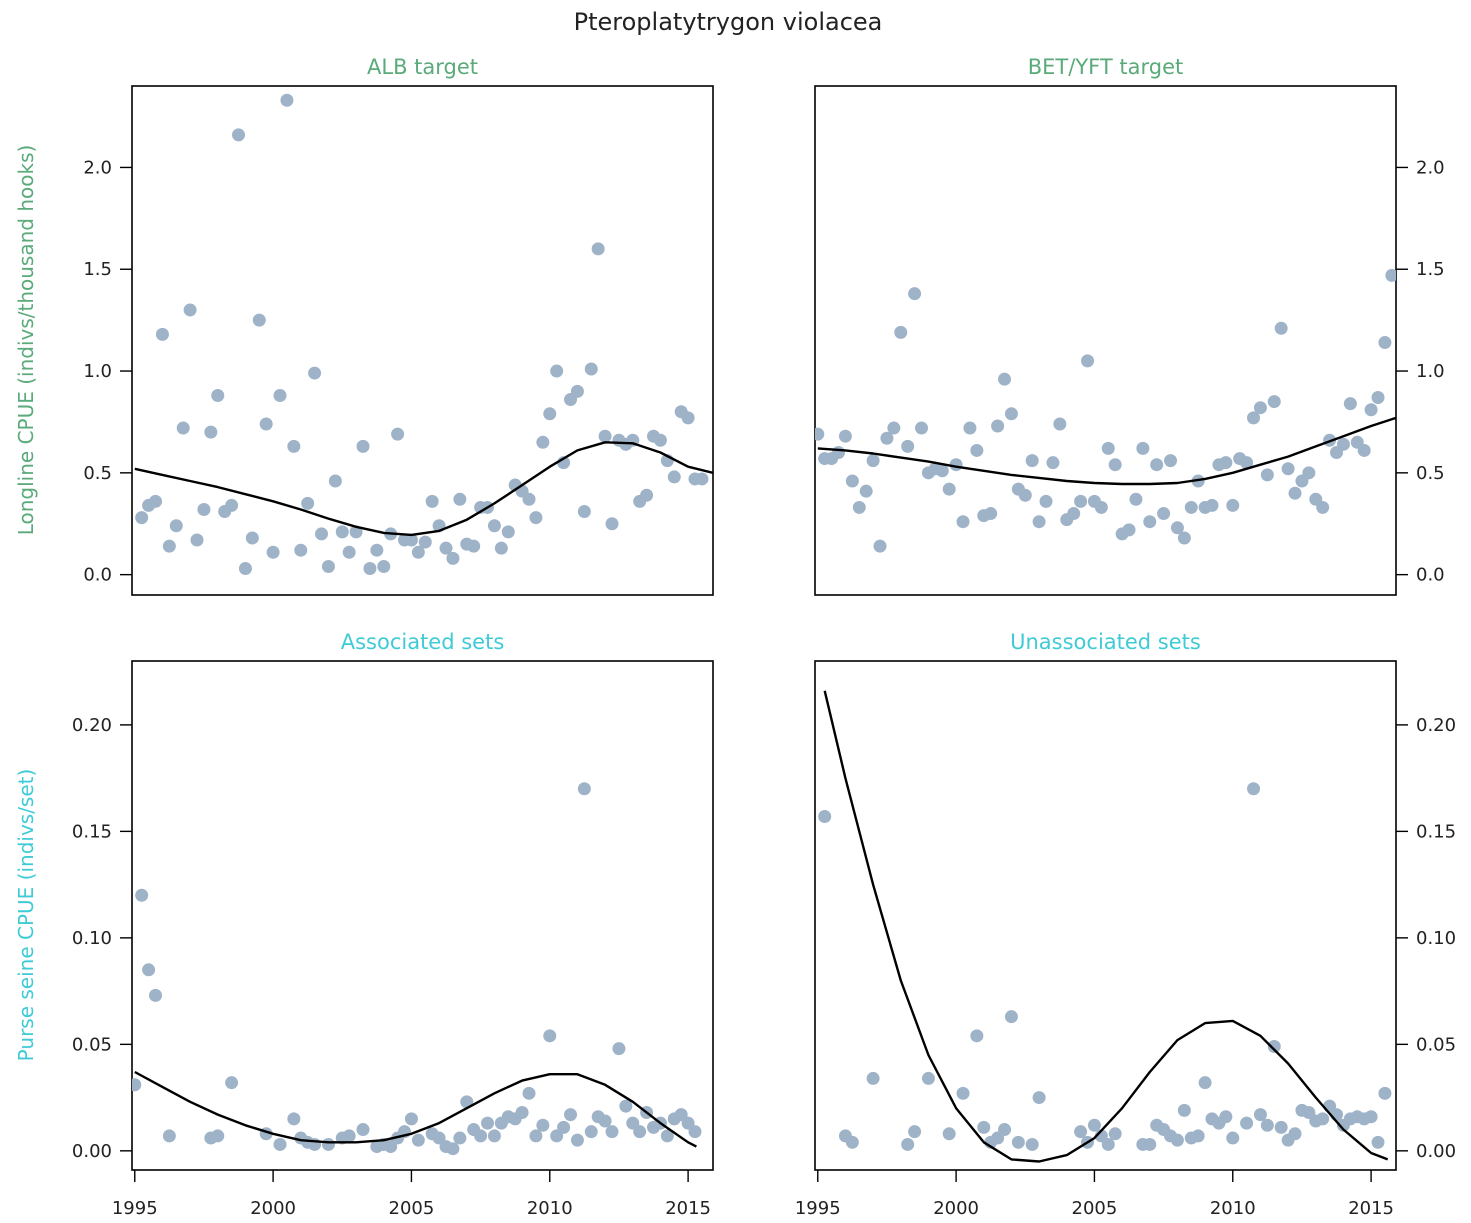  What do you see at coordinates (1371, 1208) in the screenshot?
I see `x-tick-label: 2015` at bounding box center [1371, 1208].